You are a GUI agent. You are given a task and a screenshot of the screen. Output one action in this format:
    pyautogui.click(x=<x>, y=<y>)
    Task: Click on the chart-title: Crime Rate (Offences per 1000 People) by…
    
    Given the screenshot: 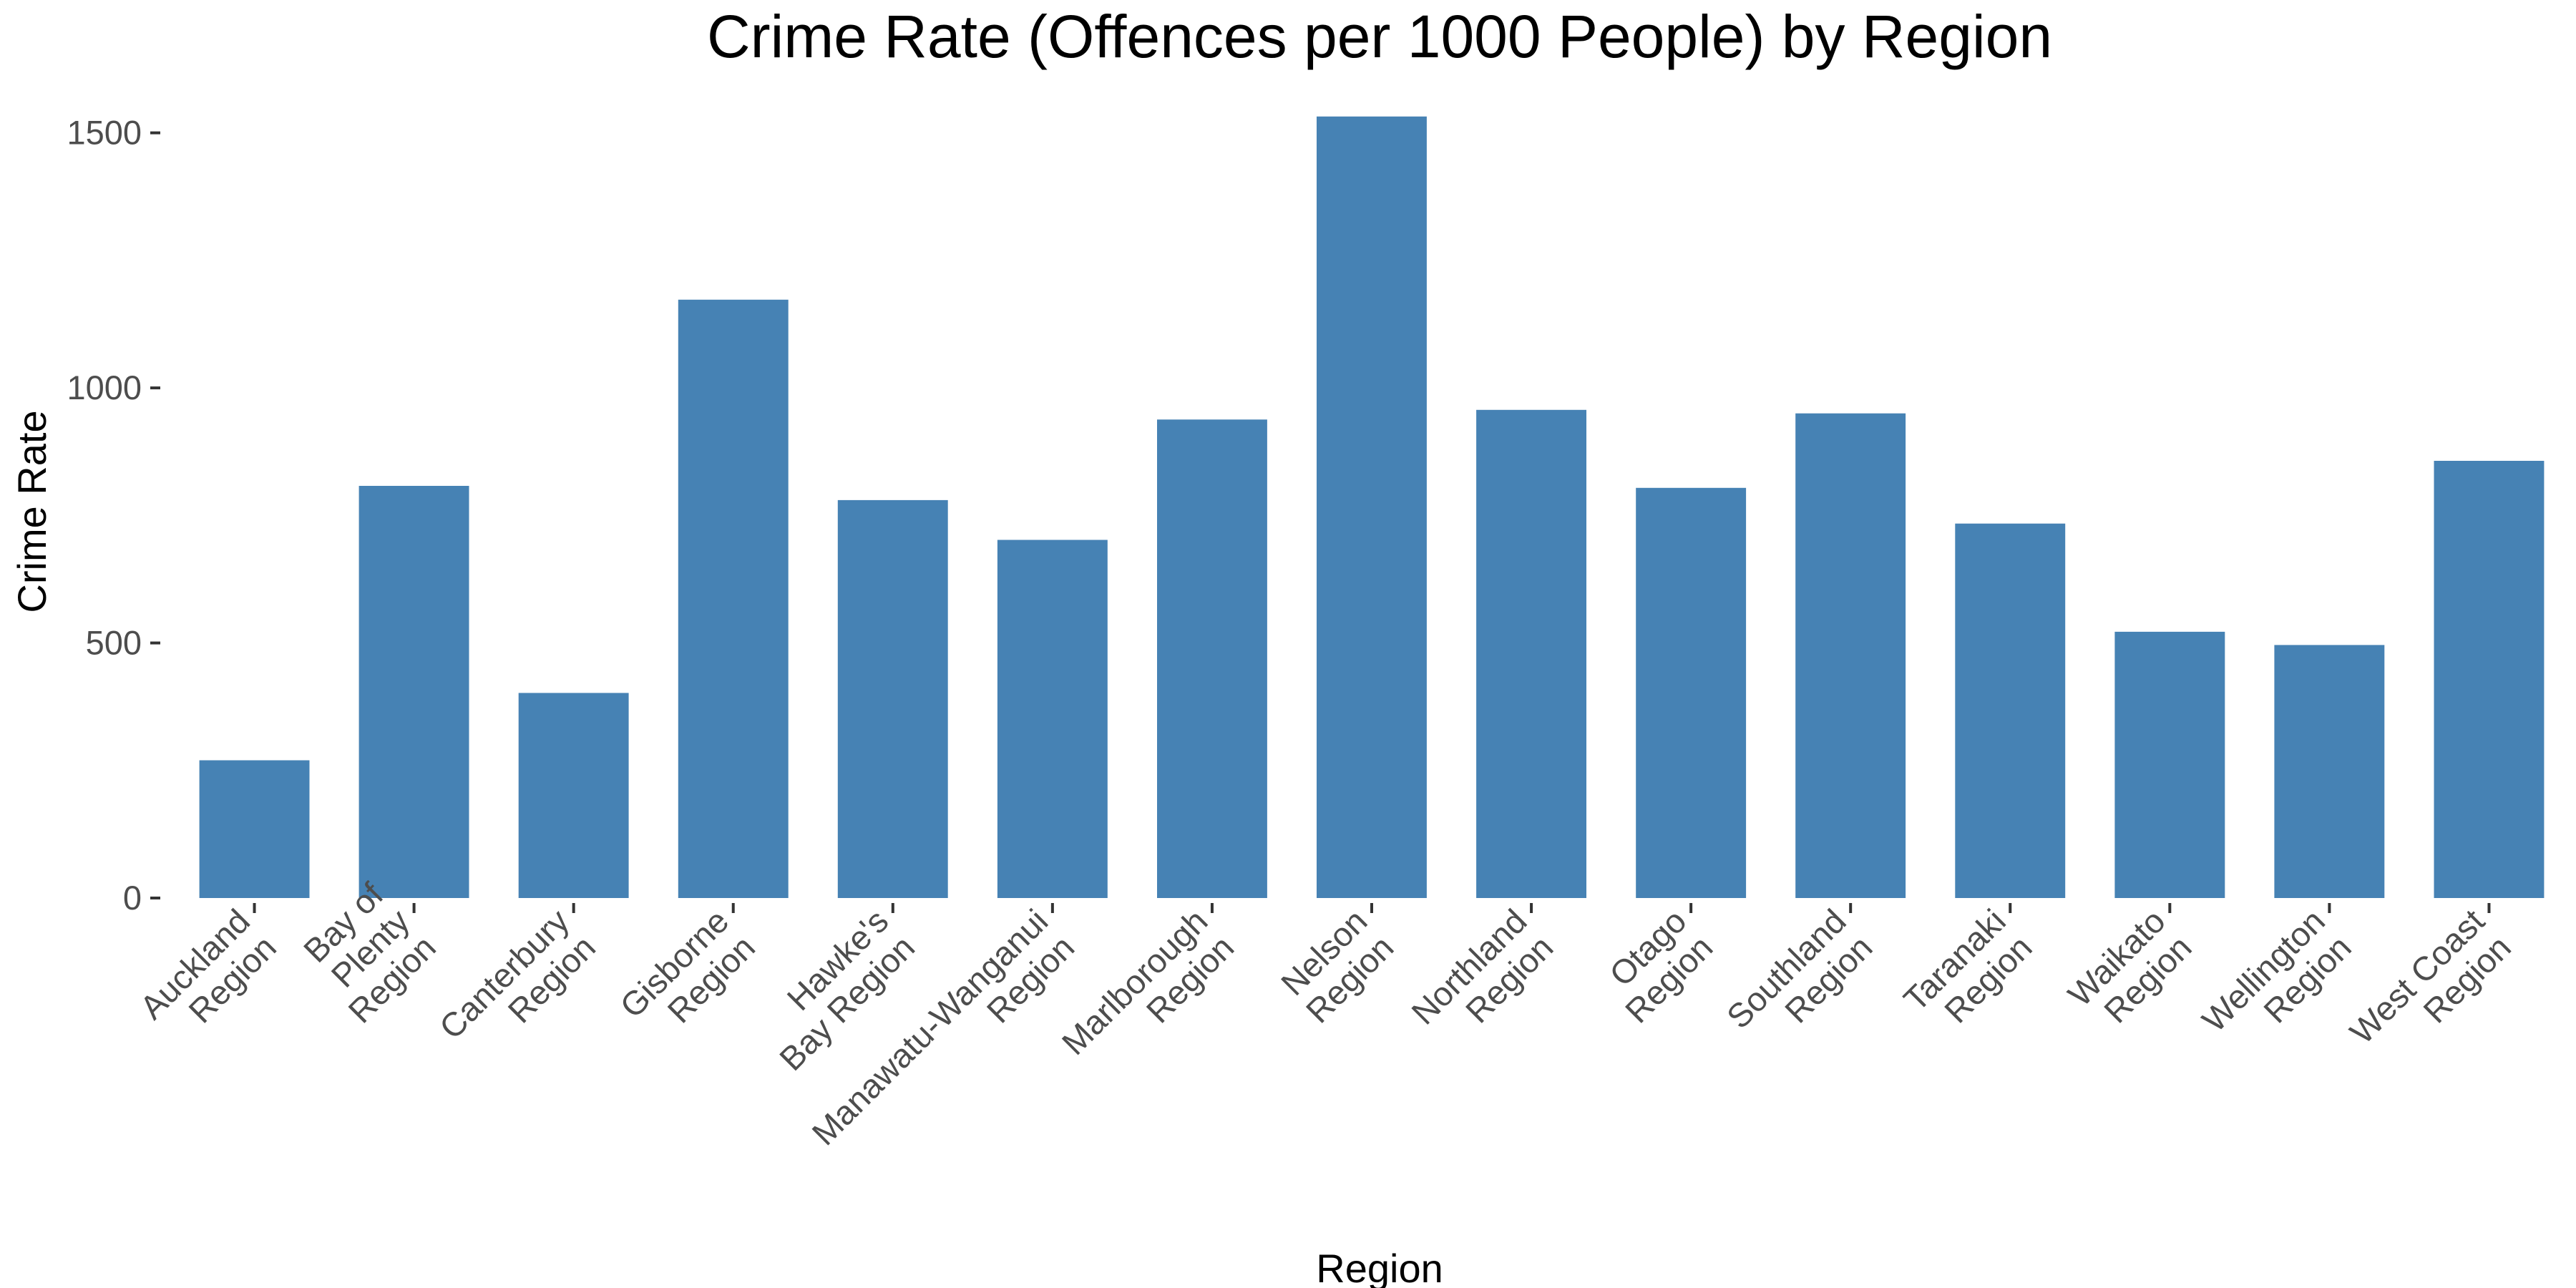 What is the action you would take?
    pyautogui.click(x=1379, y=36)
    